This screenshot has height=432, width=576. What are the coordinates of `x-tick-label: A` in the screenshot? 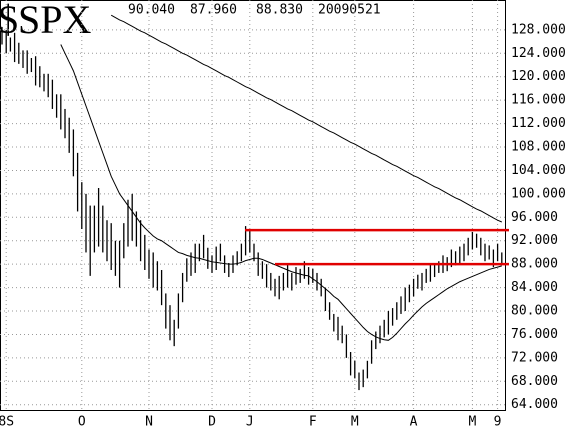 It's located at (414, 422).